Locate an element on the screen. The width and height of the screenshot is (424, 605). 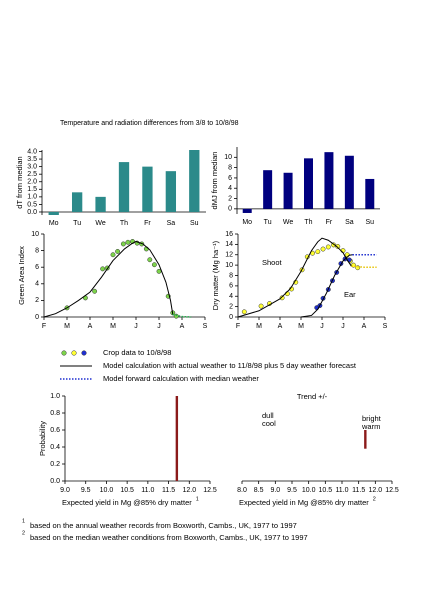
y-tick-label: 0.2 is located at coordinates (55, 464).